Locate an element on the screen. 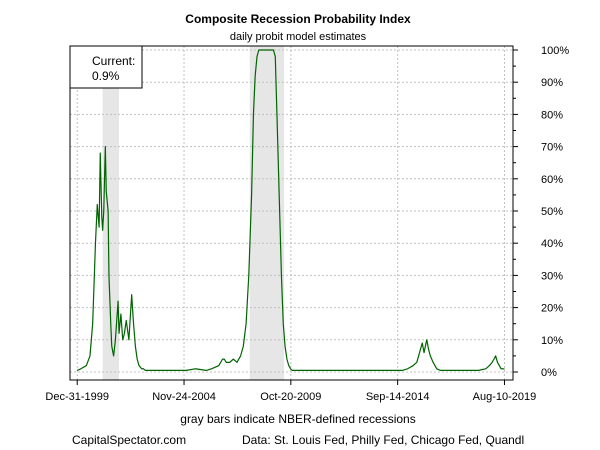 Image resolution: width=600 pixels, height=450 pixels. y-tick-label: 50% is located at coordinates (552, 212).